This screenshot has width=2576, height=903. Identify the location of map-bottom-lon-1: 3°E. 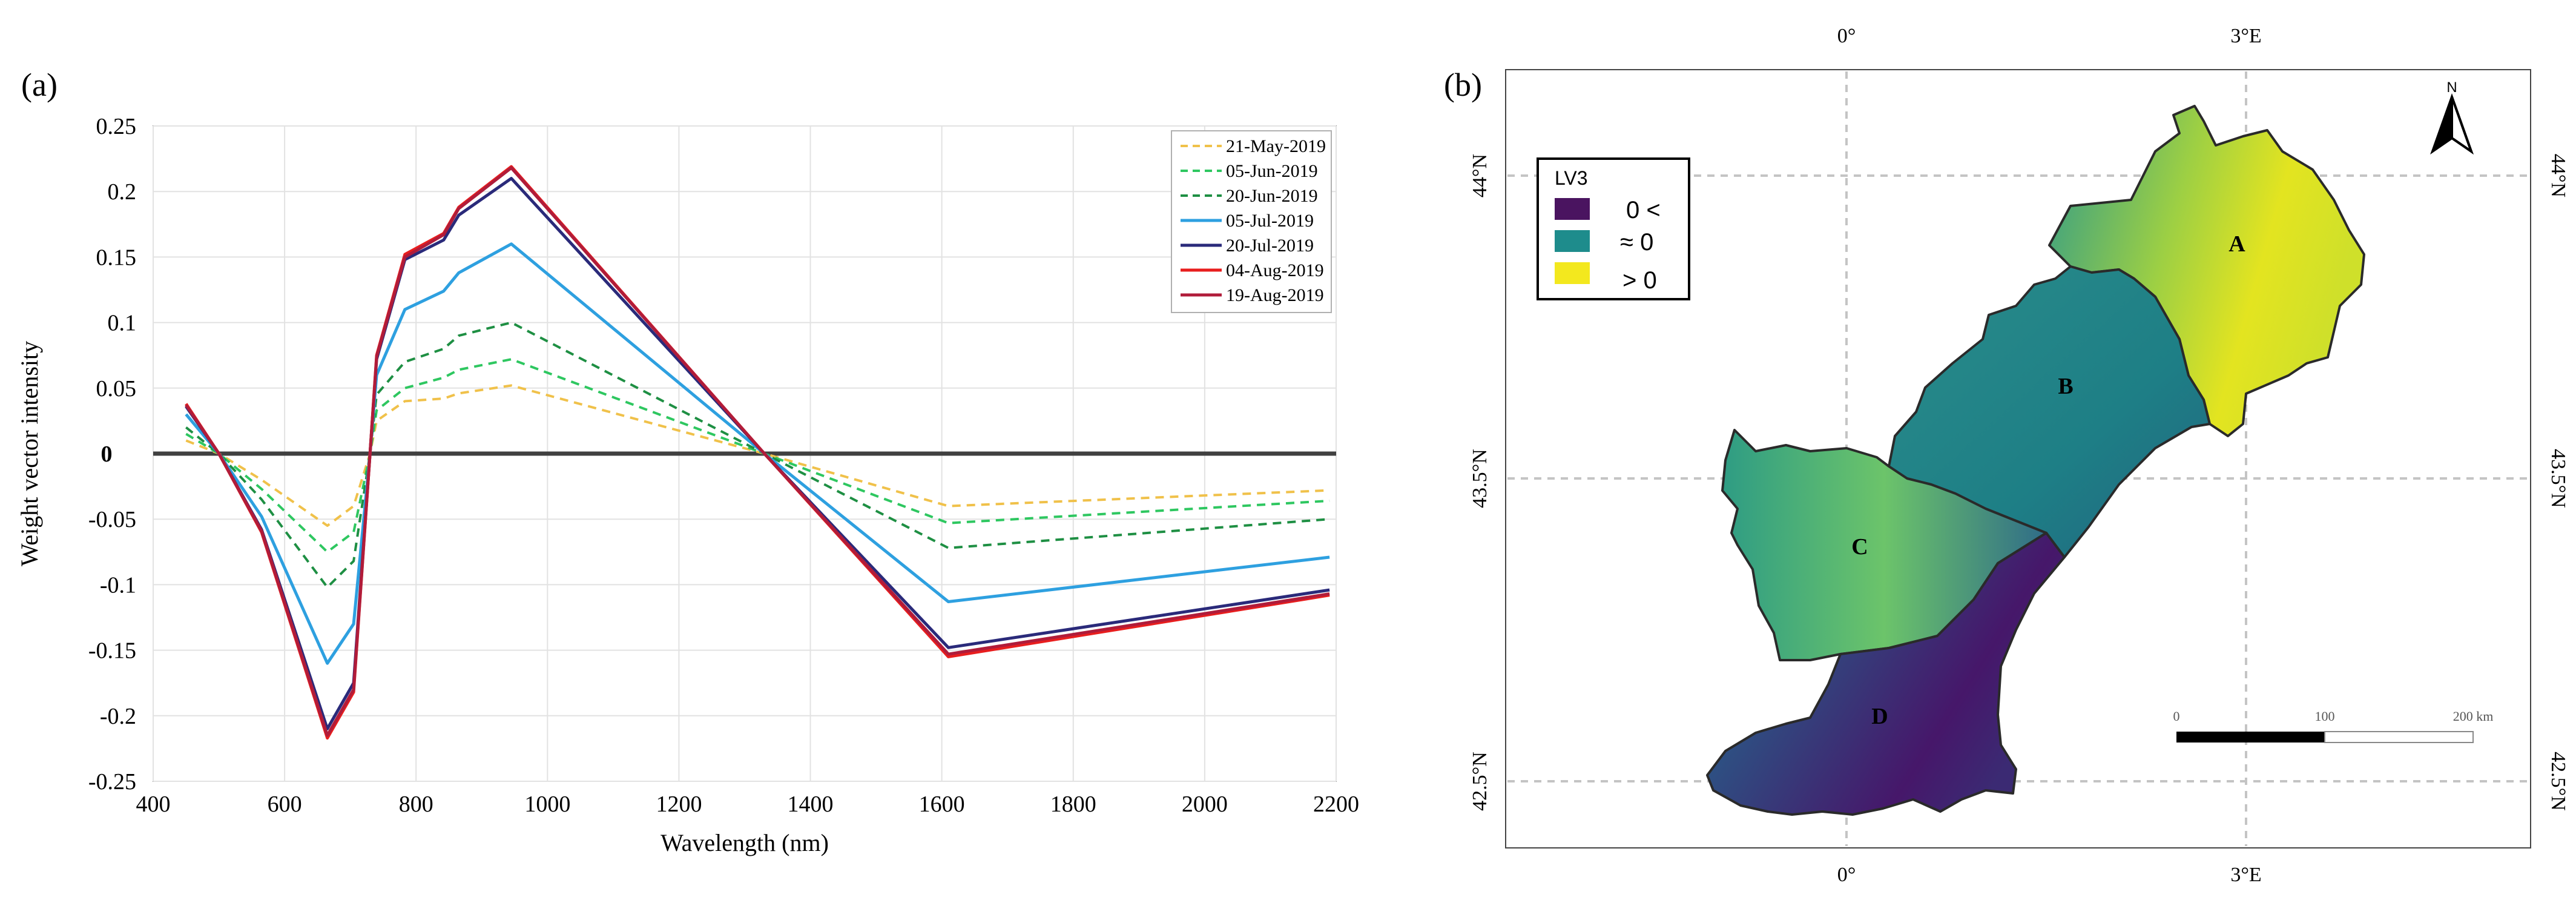
(2245, 875).